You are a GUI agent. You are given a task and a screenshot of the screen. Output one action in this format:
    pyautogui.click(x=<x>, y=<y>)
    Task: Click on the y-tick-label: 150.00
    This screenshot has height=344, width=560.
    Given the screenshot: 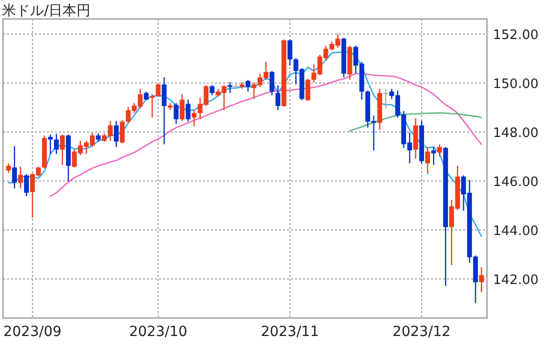 What is the action you would take?
    pyautogui.click(x=515, y=84)
    